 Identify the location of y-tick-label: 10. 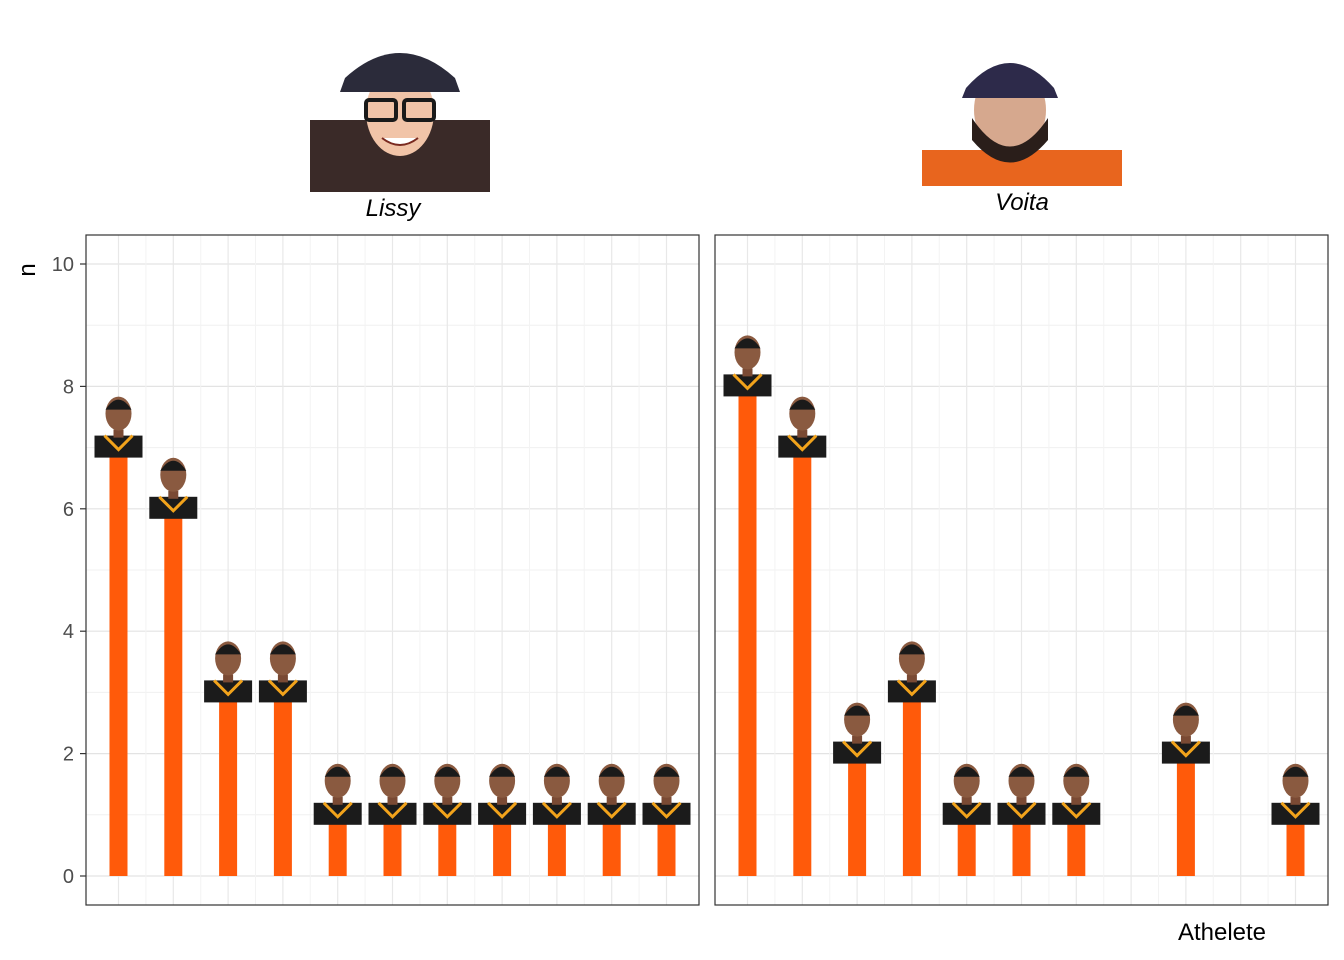
(63, 265).